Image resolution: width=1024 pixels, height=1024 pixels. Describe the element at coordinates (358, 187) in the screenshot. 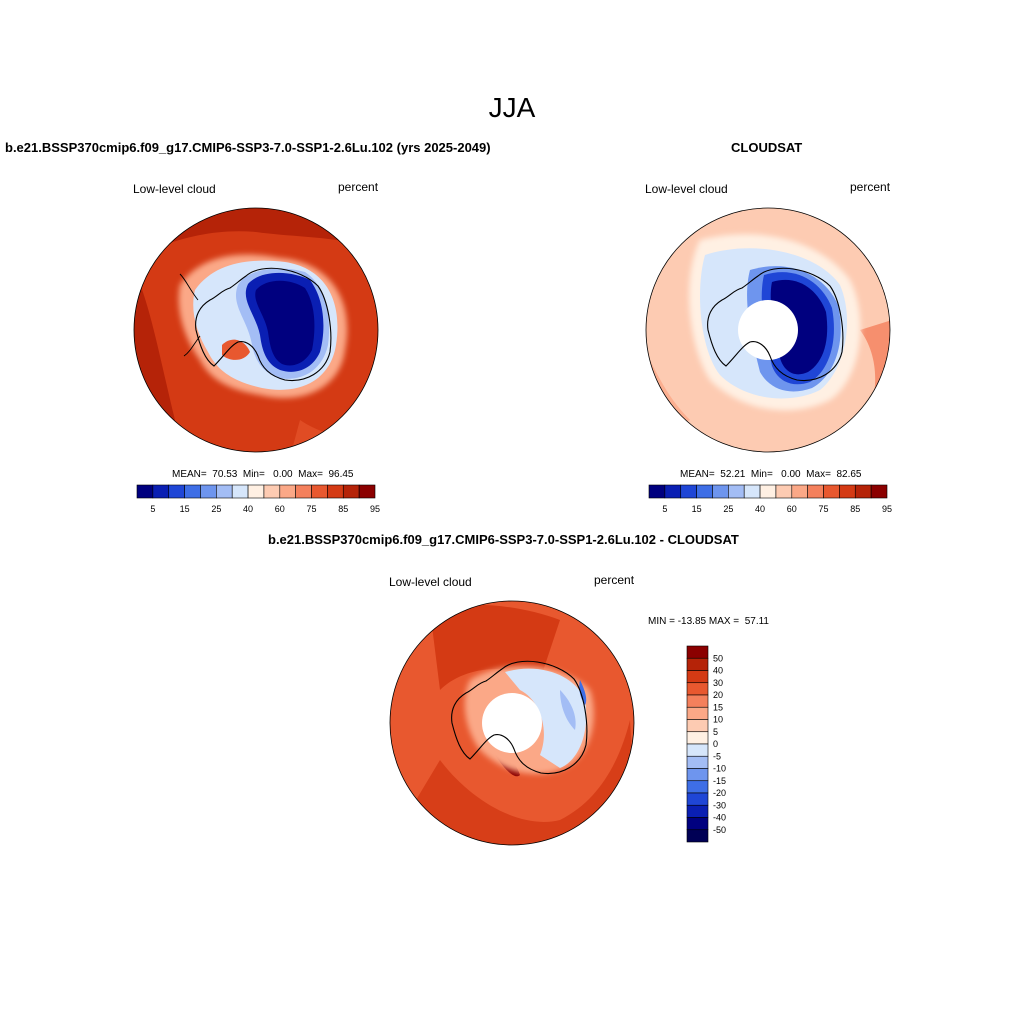

I see `model-units-label: percent` at that location.